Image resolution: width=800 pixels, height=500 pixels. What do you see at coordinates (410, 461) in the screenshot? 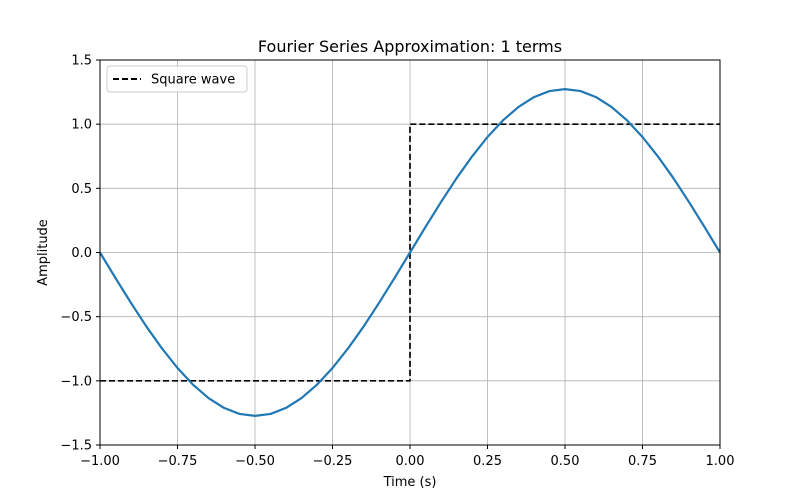
I see `x-tick-label: 0.00` at bounding box center [410, 461].